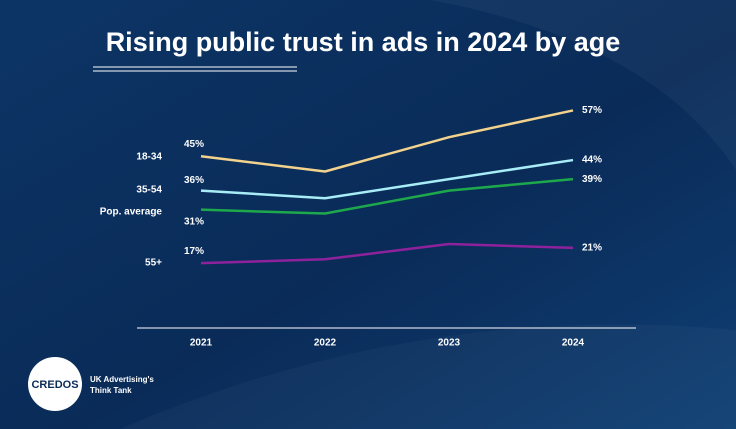 This screenshot has width=736, height=429. What do you see at coordinates (194, 144) in the screenshot?
I see `value-label: 45%` at bounding box center [194, 144].